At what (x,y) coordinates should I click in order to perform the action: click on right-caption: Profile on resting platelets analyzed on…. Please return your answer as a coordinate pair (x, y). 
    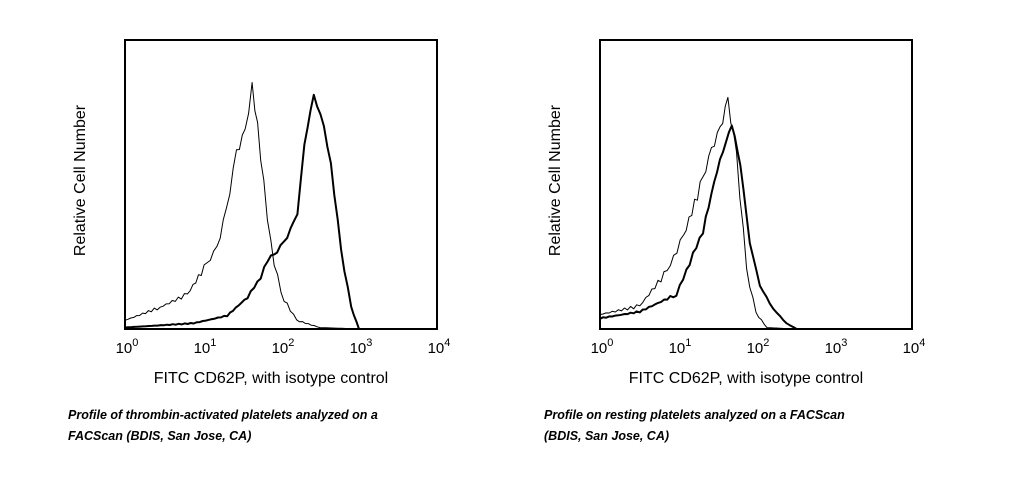
    Looking at the image, I should click on (724, 426).